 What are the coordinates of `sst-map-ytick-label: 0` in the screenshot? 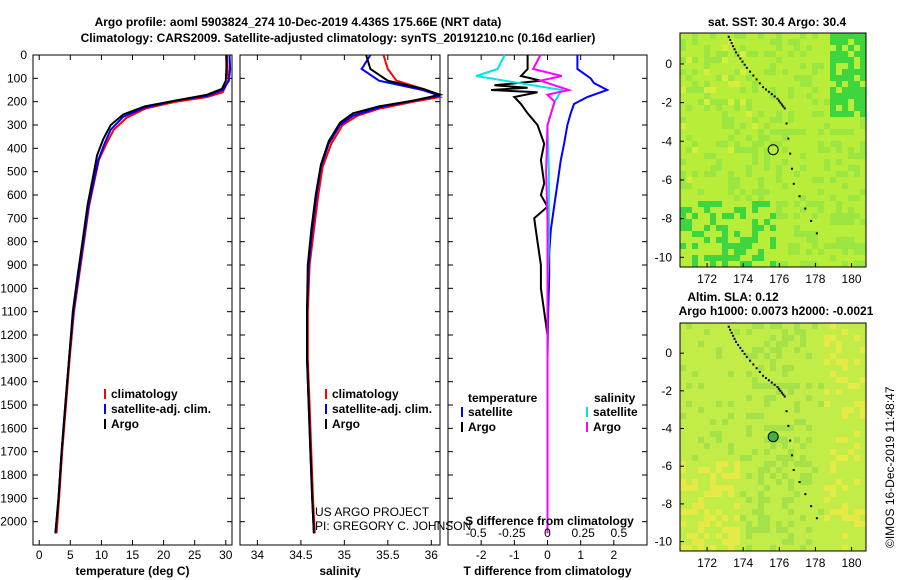 It's located at (668, 64).